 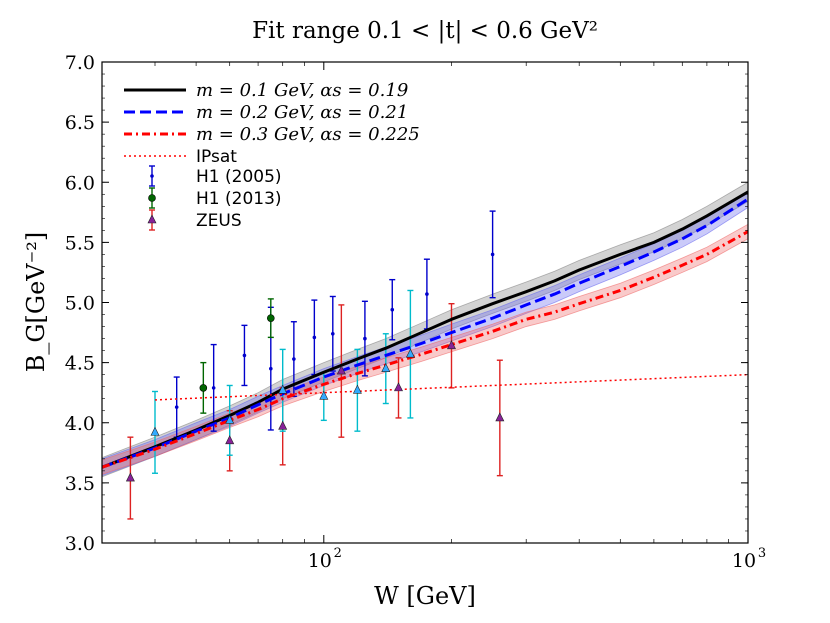 What do you see at coordinates (80, 183) in the screenshot?
I see `y-tick-label: 6.0` at bounding box center [80, 183].